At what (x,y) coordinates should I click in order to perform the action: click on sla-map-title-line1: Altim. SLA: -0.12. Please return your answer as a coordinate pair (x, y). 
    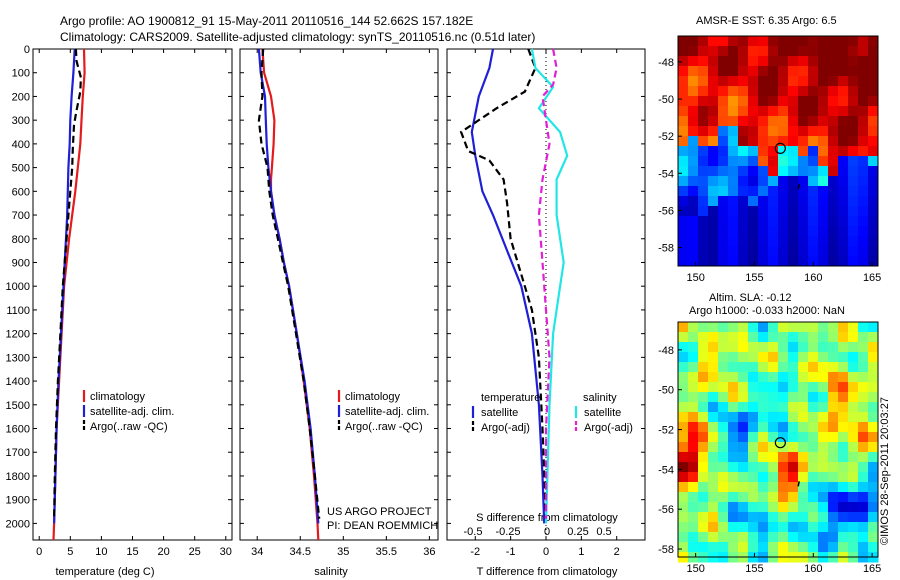
    Looking at the image, I should click on (750, 298).